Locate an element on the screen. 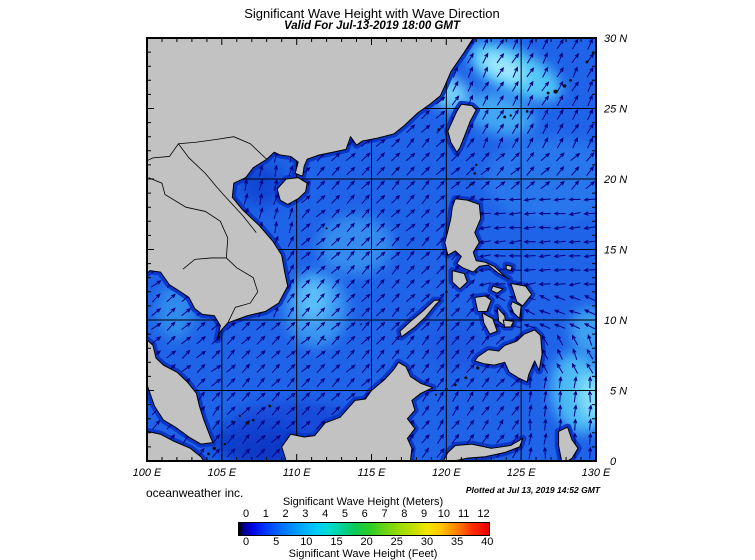  credit-text: oceanweather inc. is located at coordinates (195, 493).